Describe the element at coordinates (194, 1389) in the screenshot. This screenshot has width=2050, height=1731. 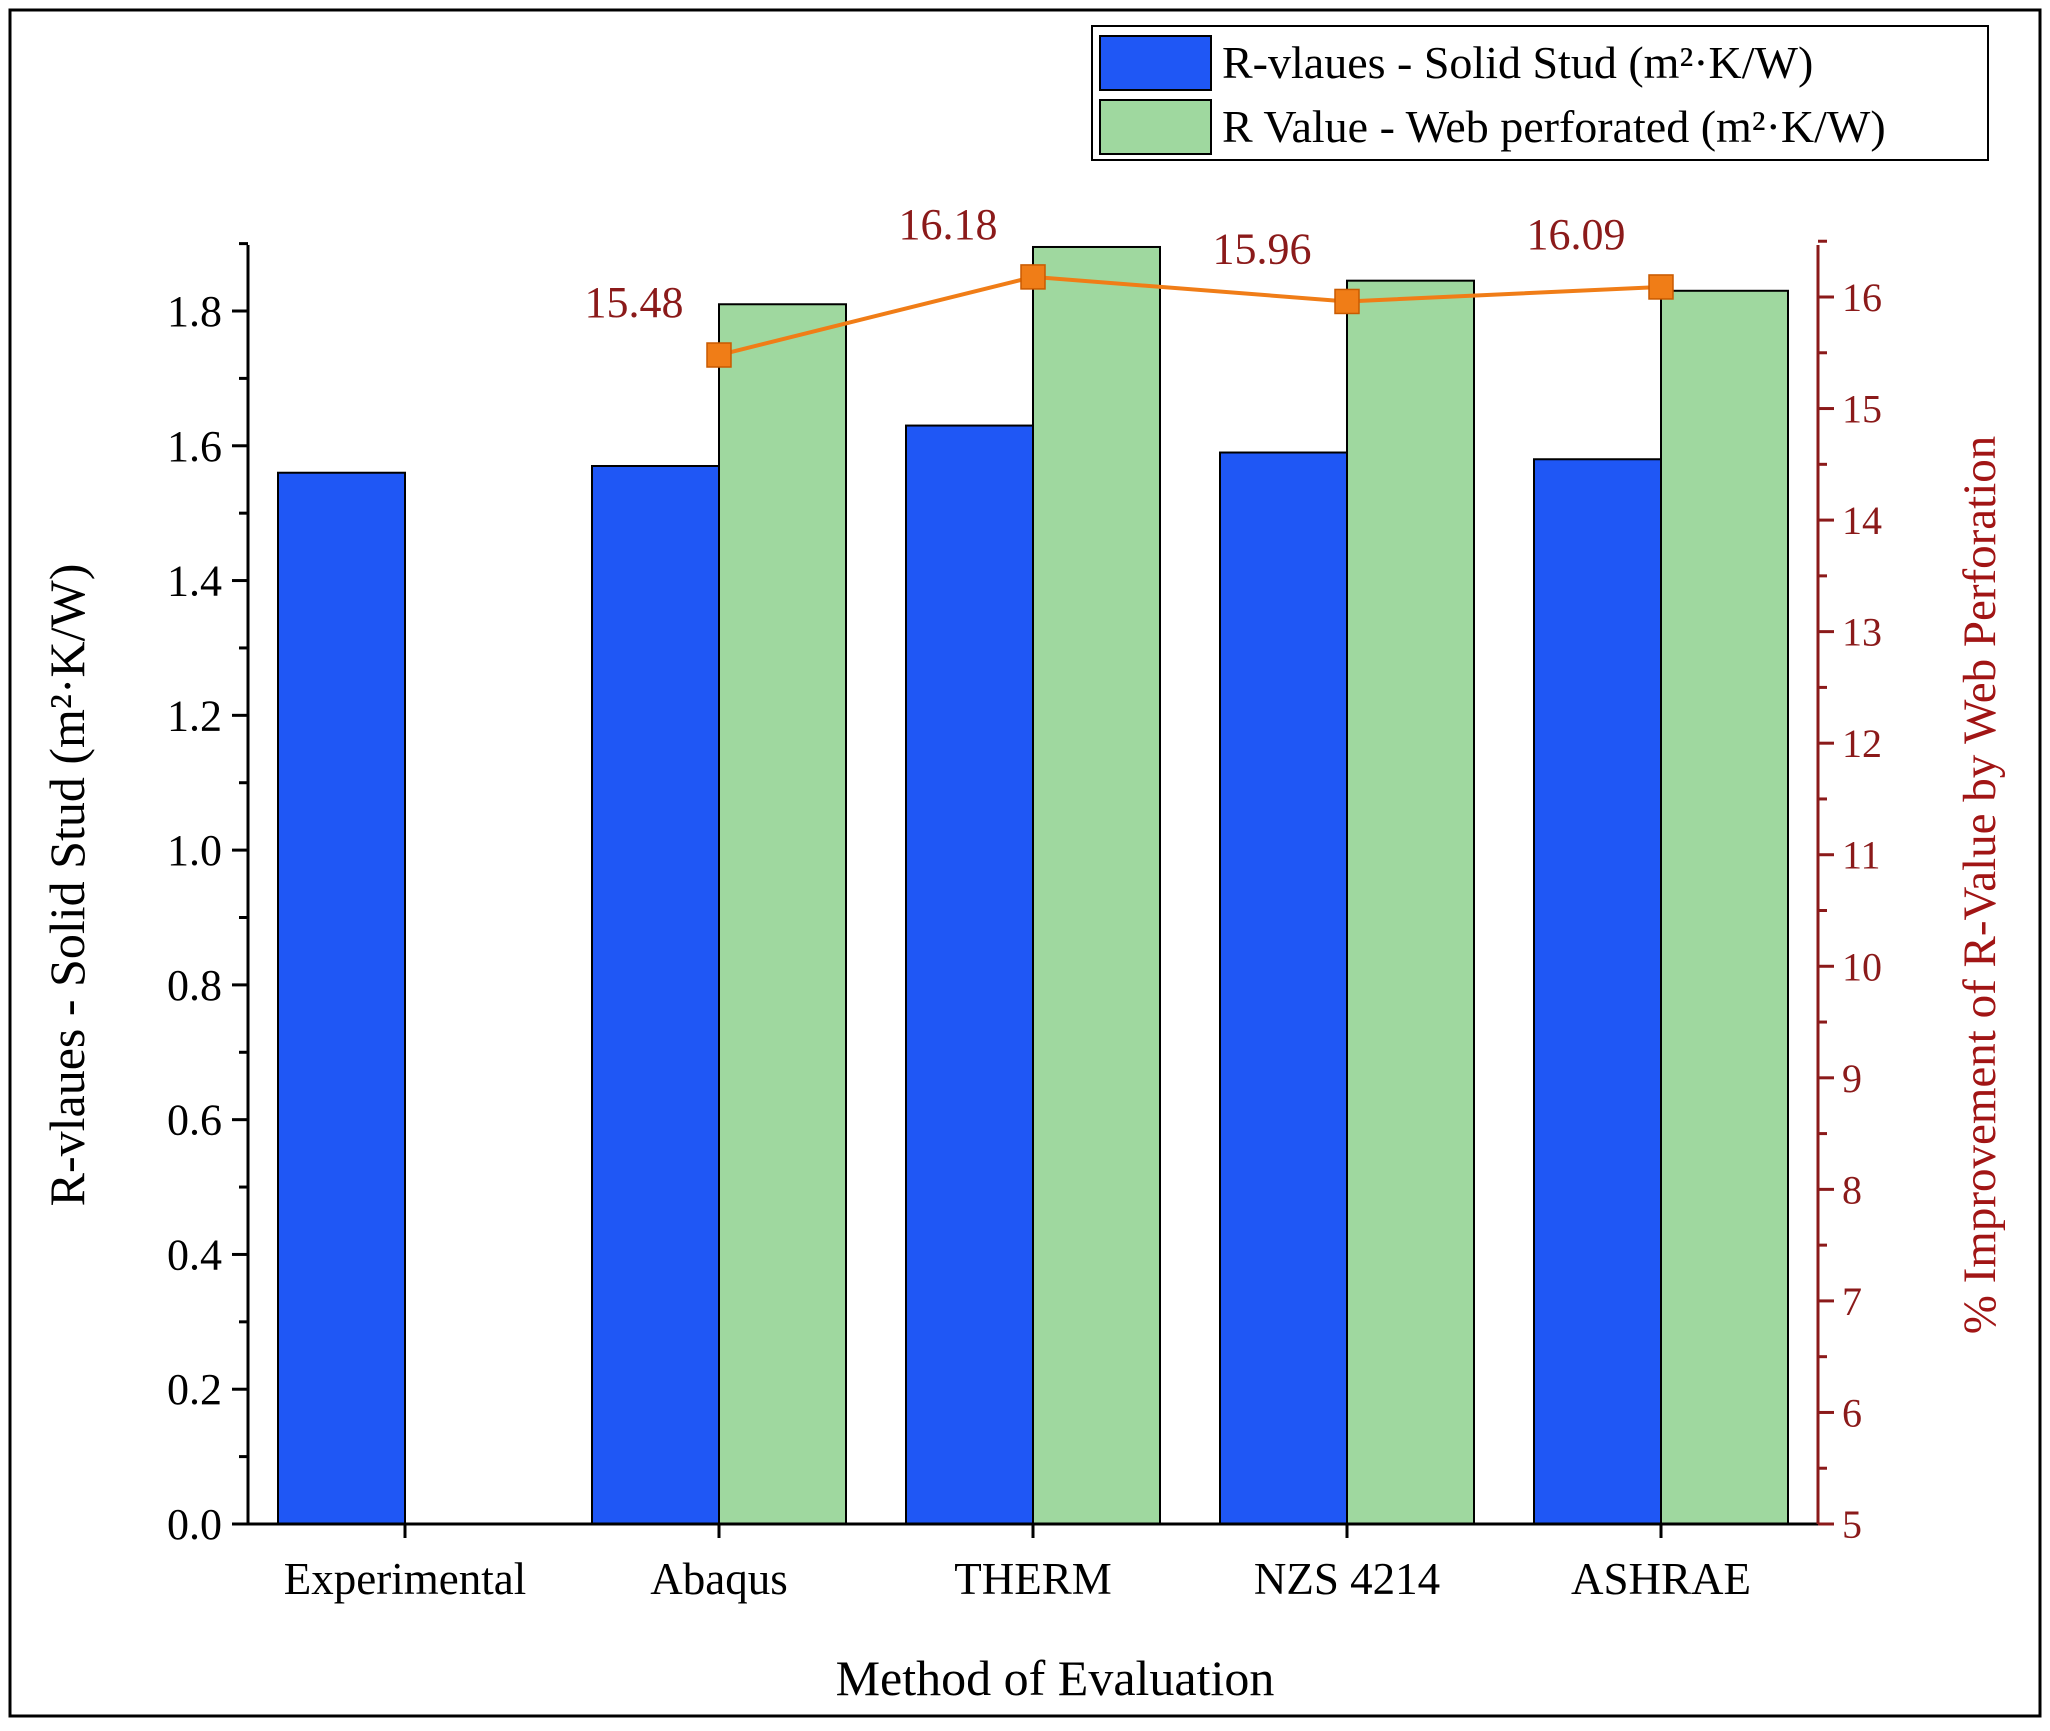
I see `y-tick-label: 0.2` at that location.